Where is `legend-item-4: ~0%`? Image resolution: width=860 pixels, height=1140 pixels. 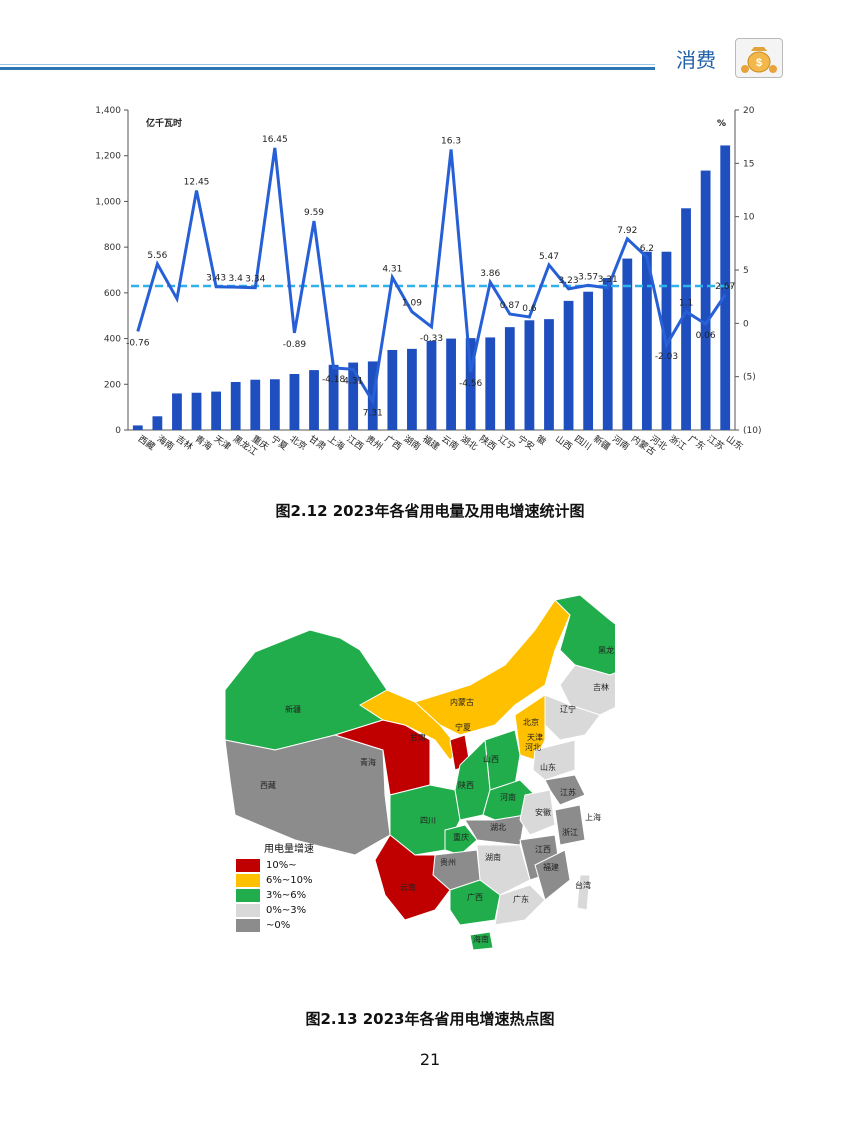 legend-item-4: ~0% is located at coordinates (275, 925).